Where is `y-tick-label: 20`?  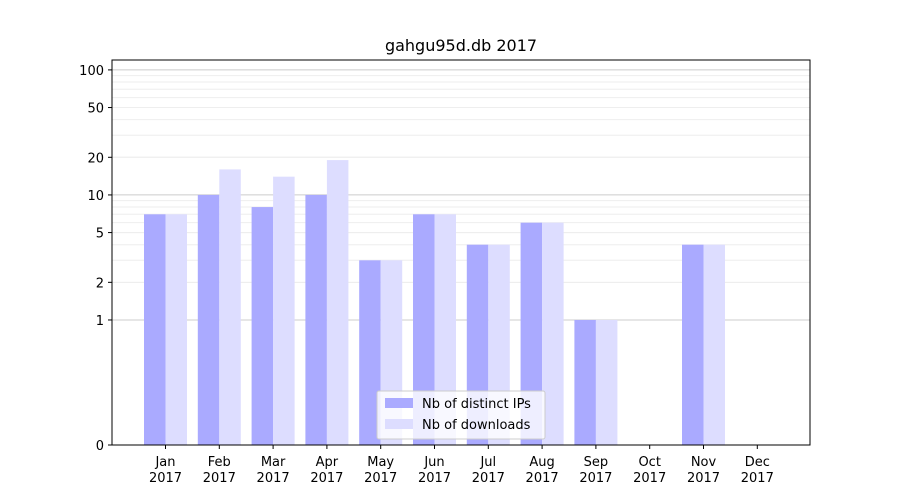 y-tick-label: 20 is located at coordinates (95, 158).